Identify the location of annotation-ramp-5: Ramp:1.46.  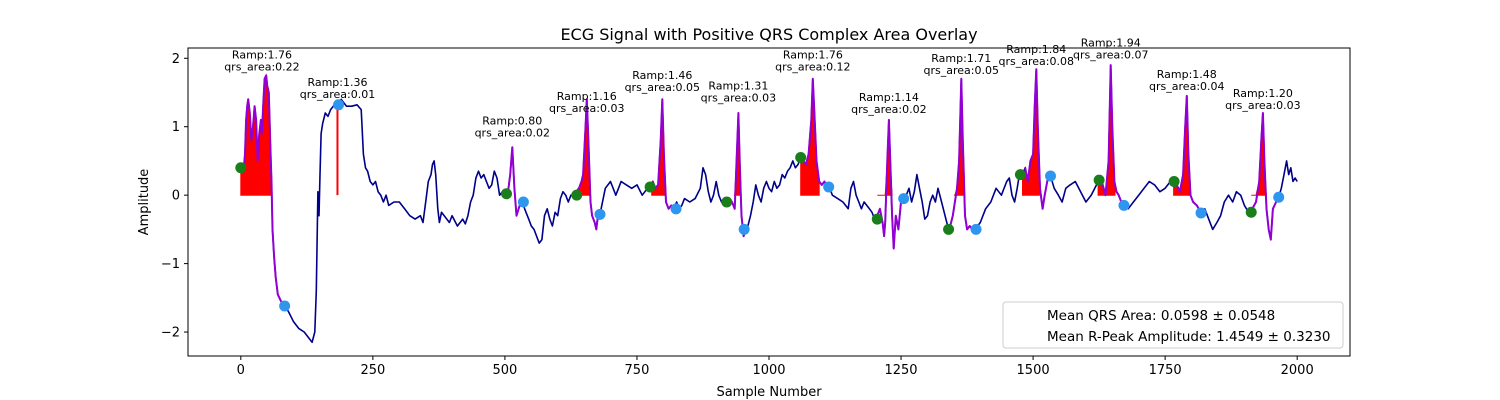
(662, 75).